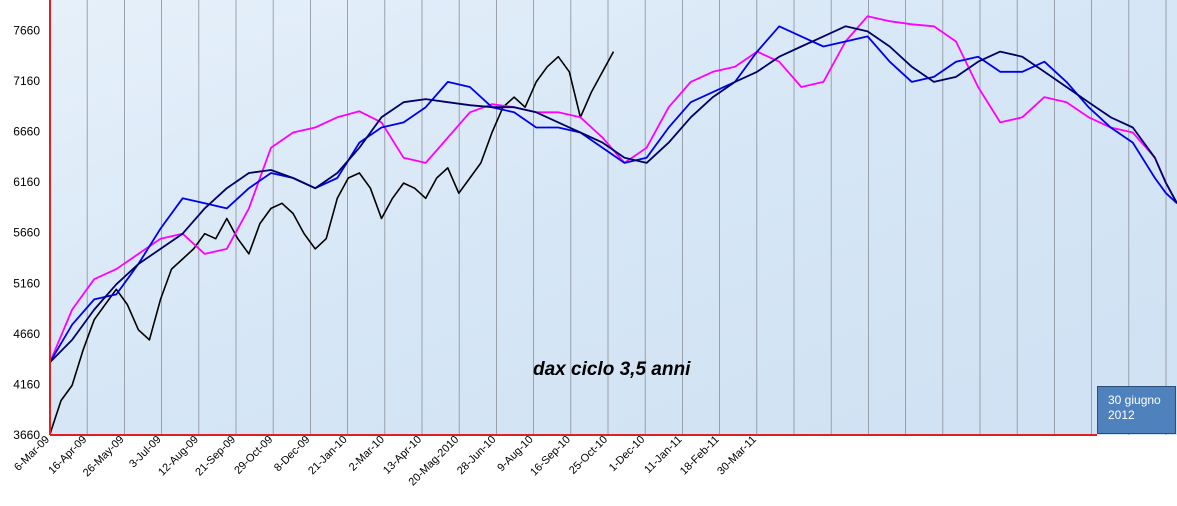 The width and height of the screenshot is (1177, 506). Describe the element at coordinates (26, 81) in the screenshot. I see `y-tick-label: 7160` at that location.